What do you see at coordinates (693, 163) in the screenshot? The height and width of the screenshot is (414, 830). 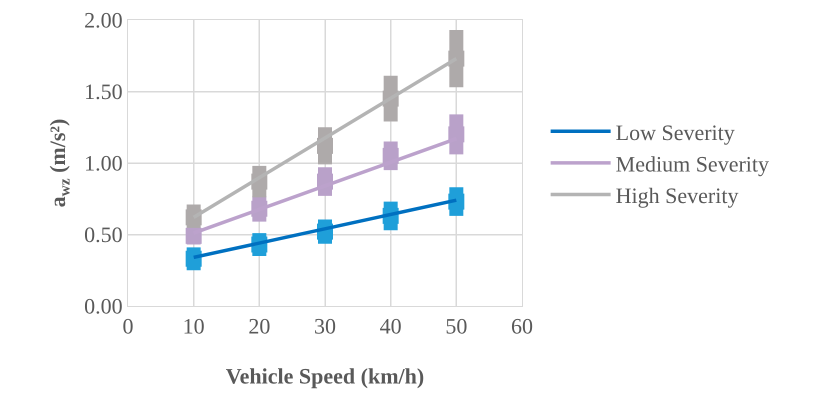 I see `legend-label: Medium Severity` at bounding box center [693, 163].